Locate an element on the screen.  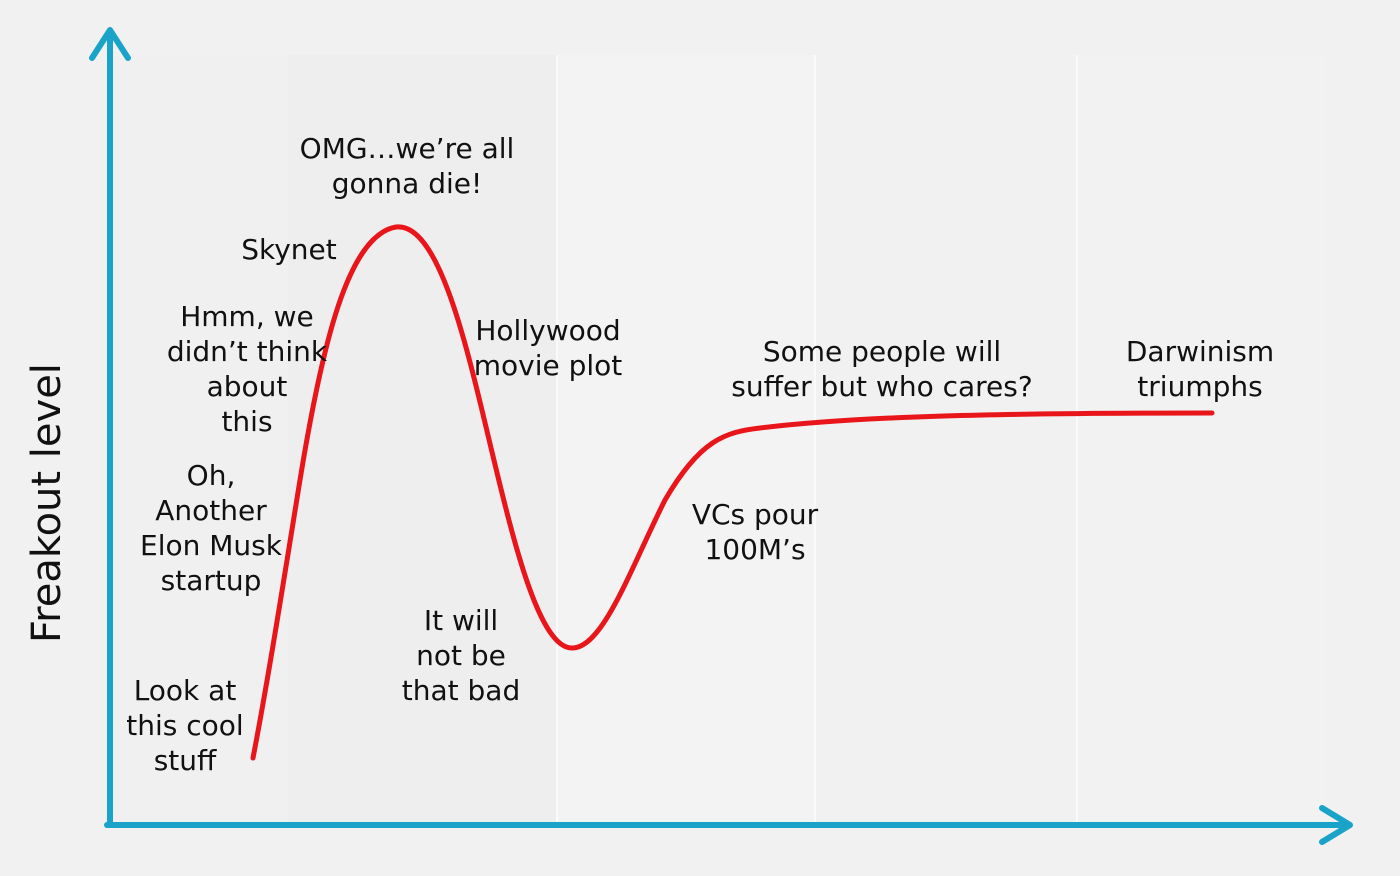
y-axis-arrowhead is located at coordinates (110, 44).